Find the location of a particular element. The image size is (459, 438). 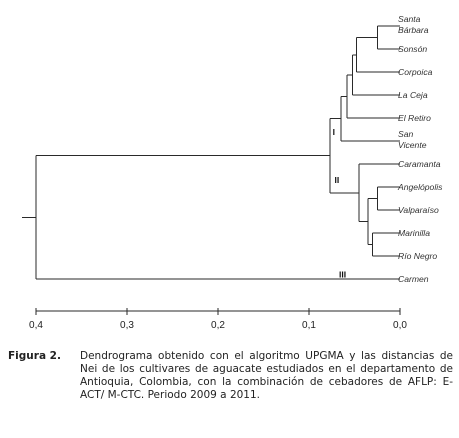

cluster-label: III is located at coordinates (342, 274).